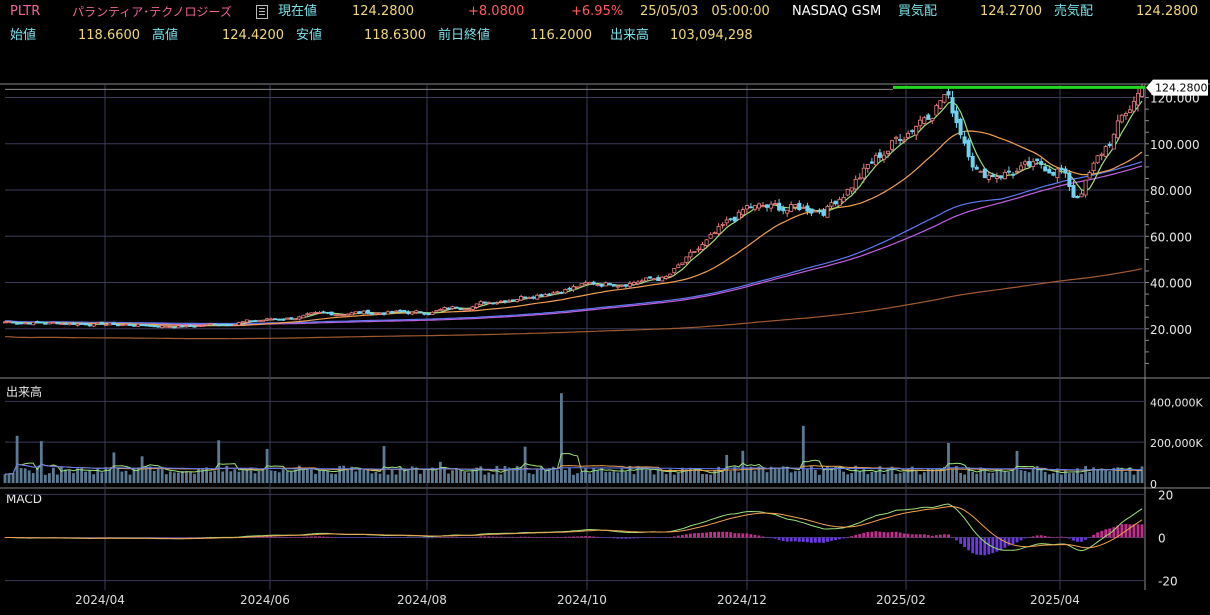  I want to click on prev-close-label: 前日終値, so click(464, 35).